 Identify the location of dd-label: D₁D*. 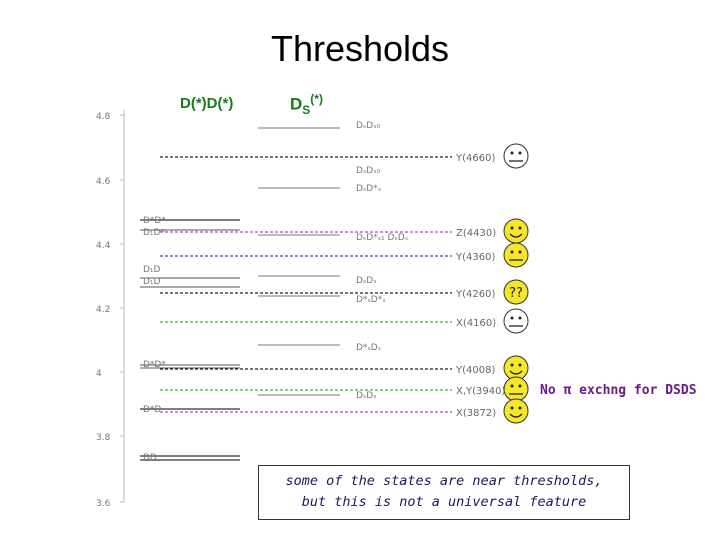
(154, 233).